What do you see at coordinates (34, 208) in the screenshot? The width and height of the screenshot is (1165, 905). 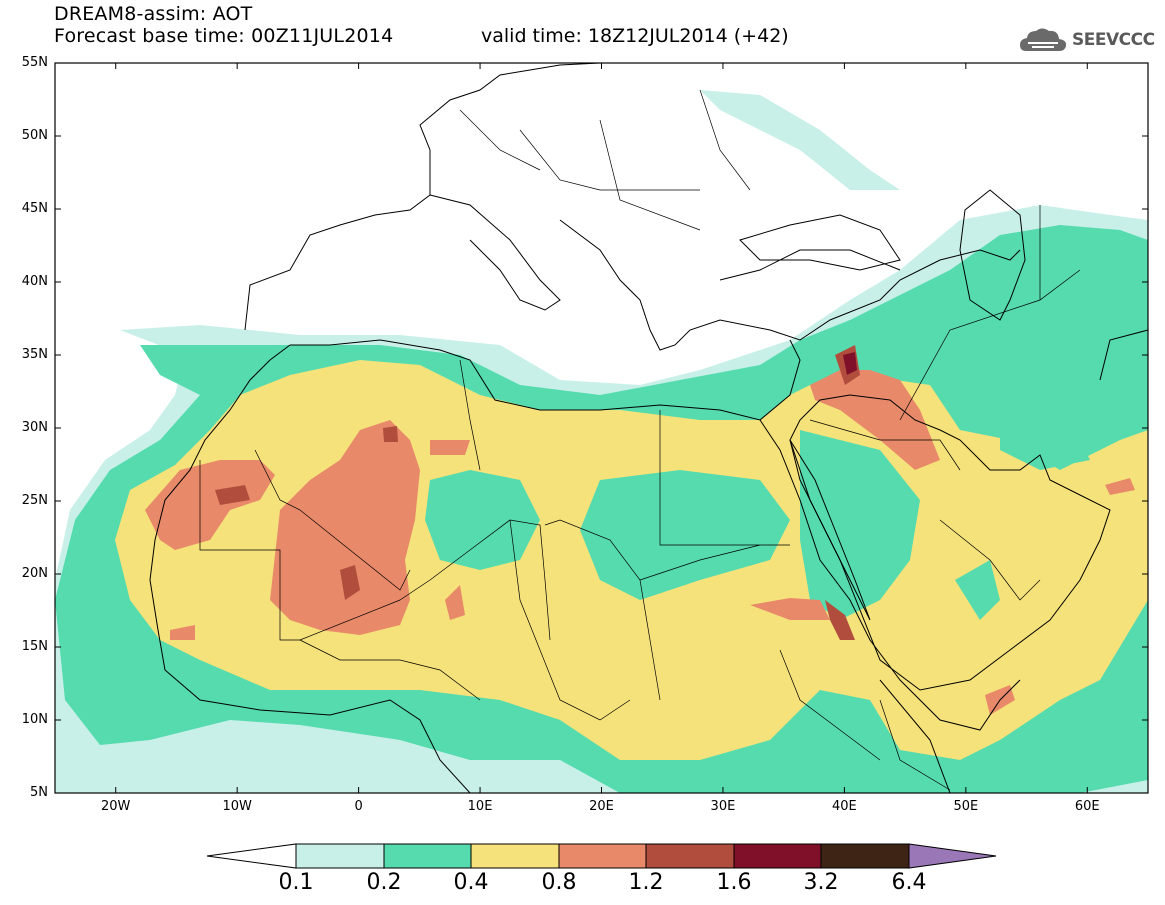 I see `lat-label: 45N` at bounding box center [34, 208].